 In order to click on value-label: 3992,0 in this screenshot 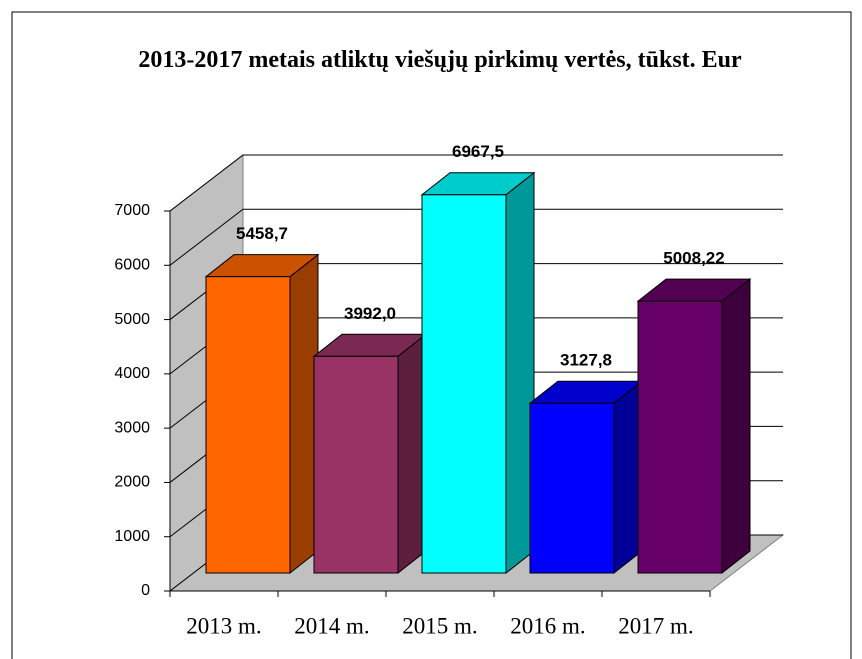, I will do `click(370, 313)`.